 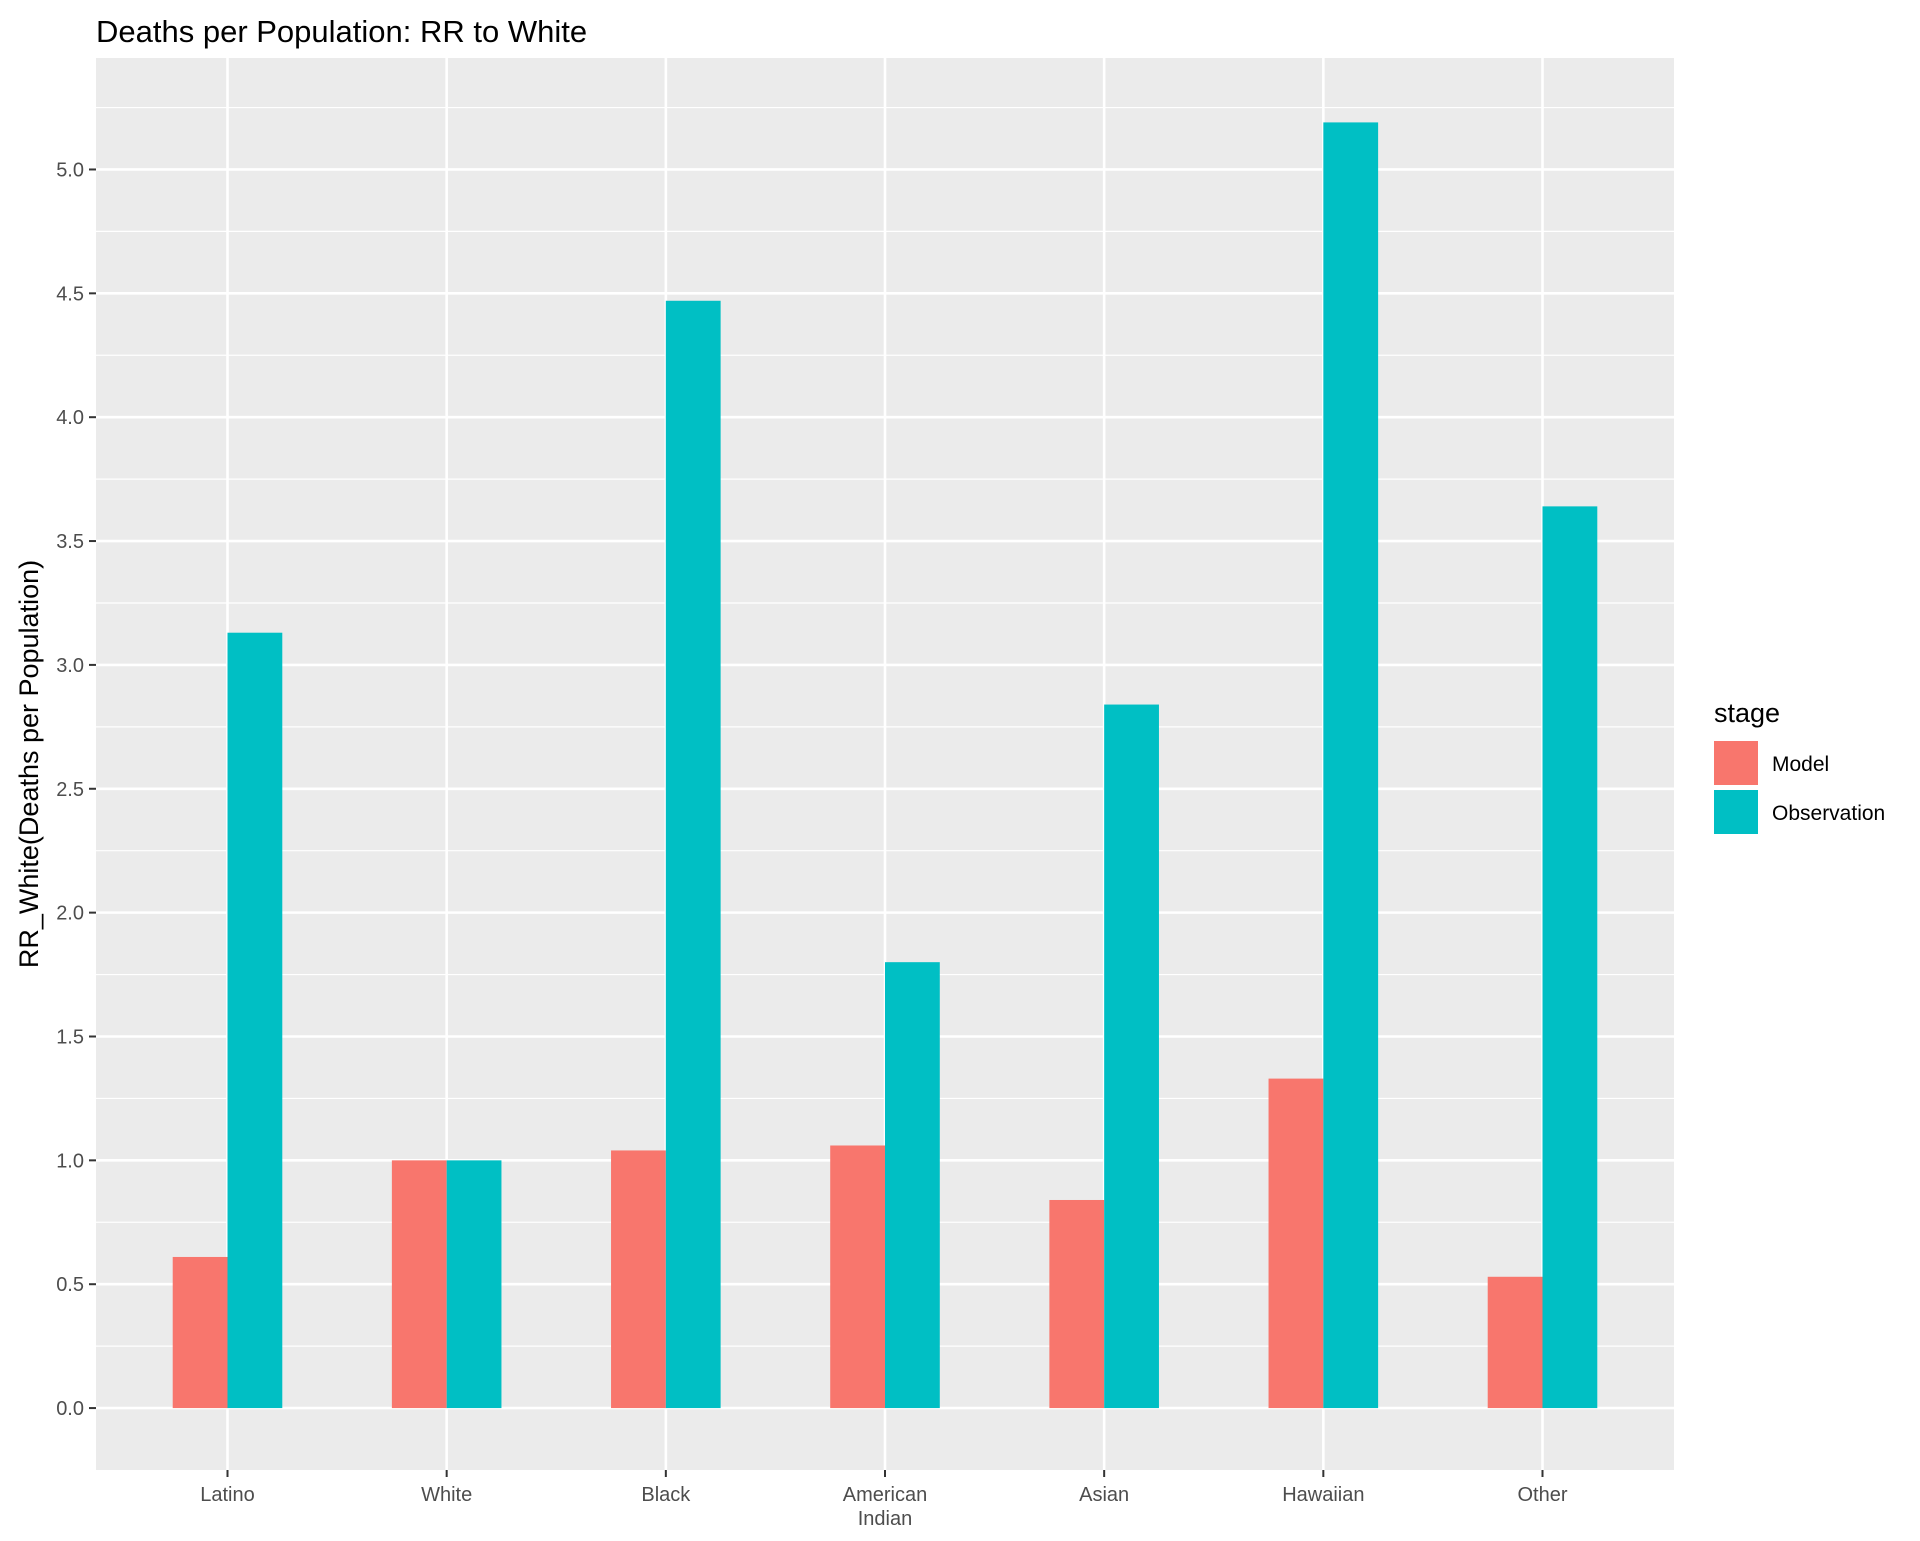 I want to click on y-axis-label: RR_White(Deaths per Population), so click(x=29, y=764).